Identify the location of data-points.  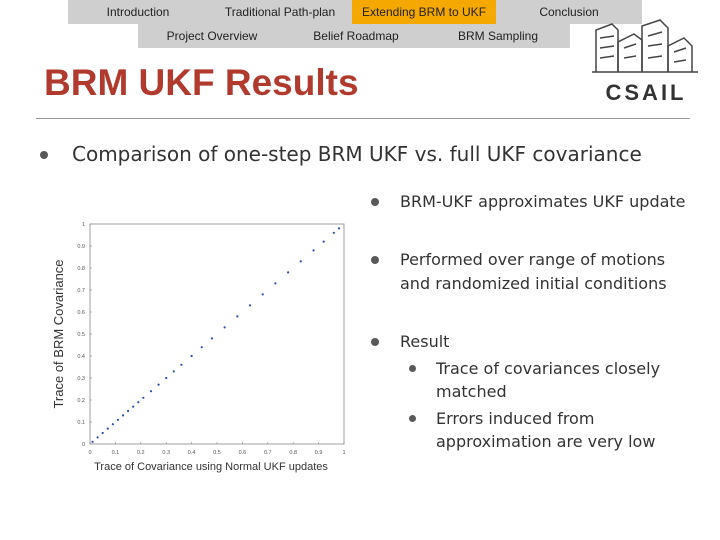
(216, 335).